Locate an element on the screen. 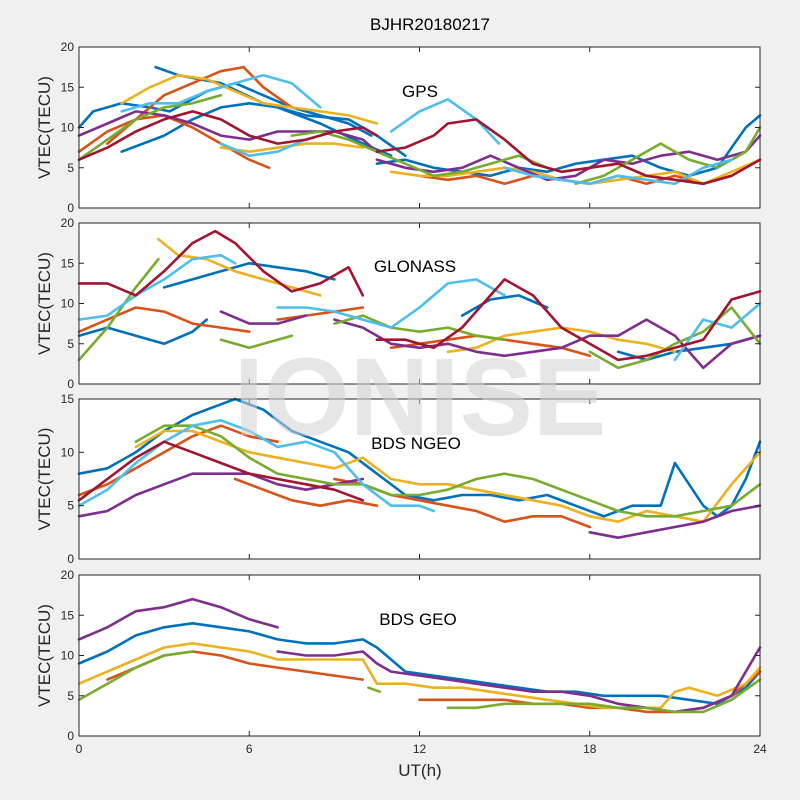  x-axis-label: UT(h) is located at coordinates (419, 770).